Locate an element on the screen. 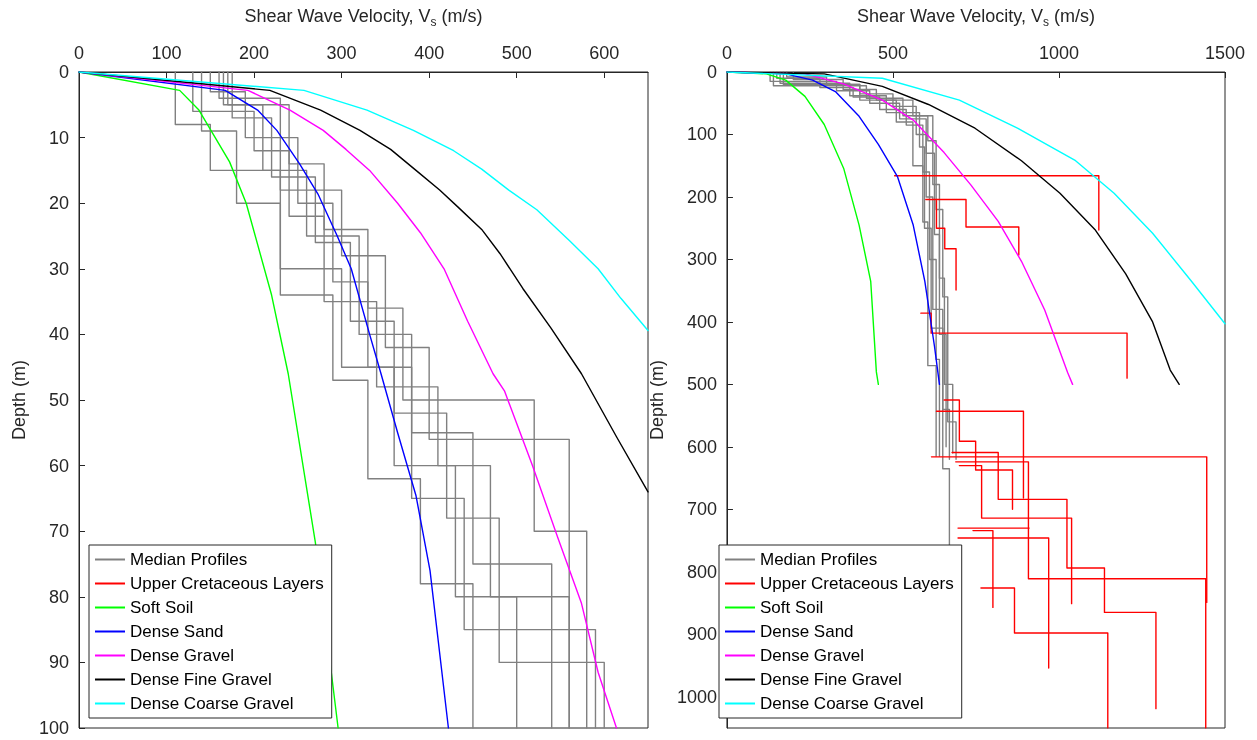  y-tick-label: 20 is located at coordinates (58, 203).